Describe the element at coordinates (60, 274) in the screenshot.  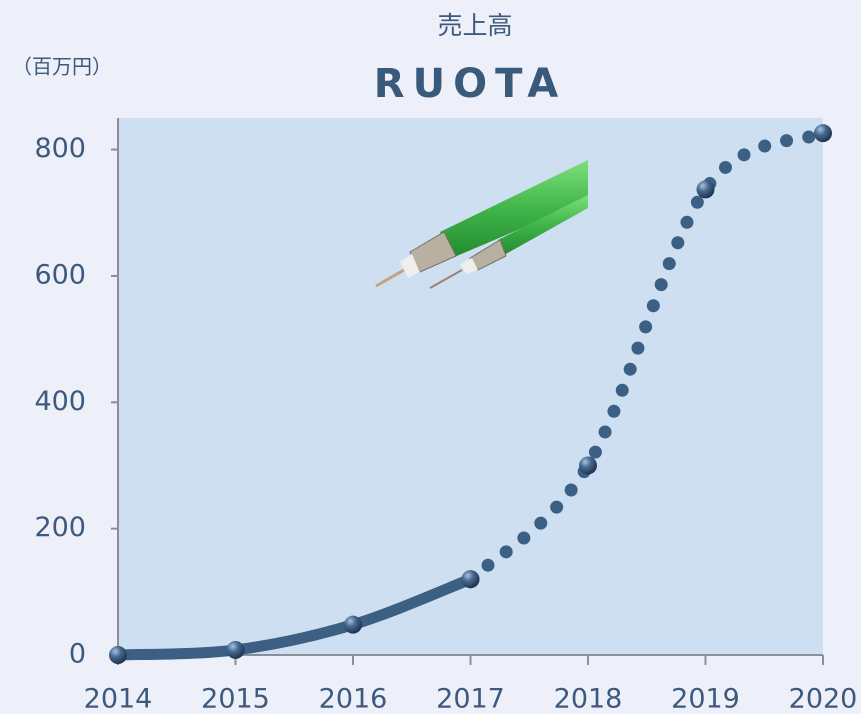
I see `y-tick-label: 600` at that location.